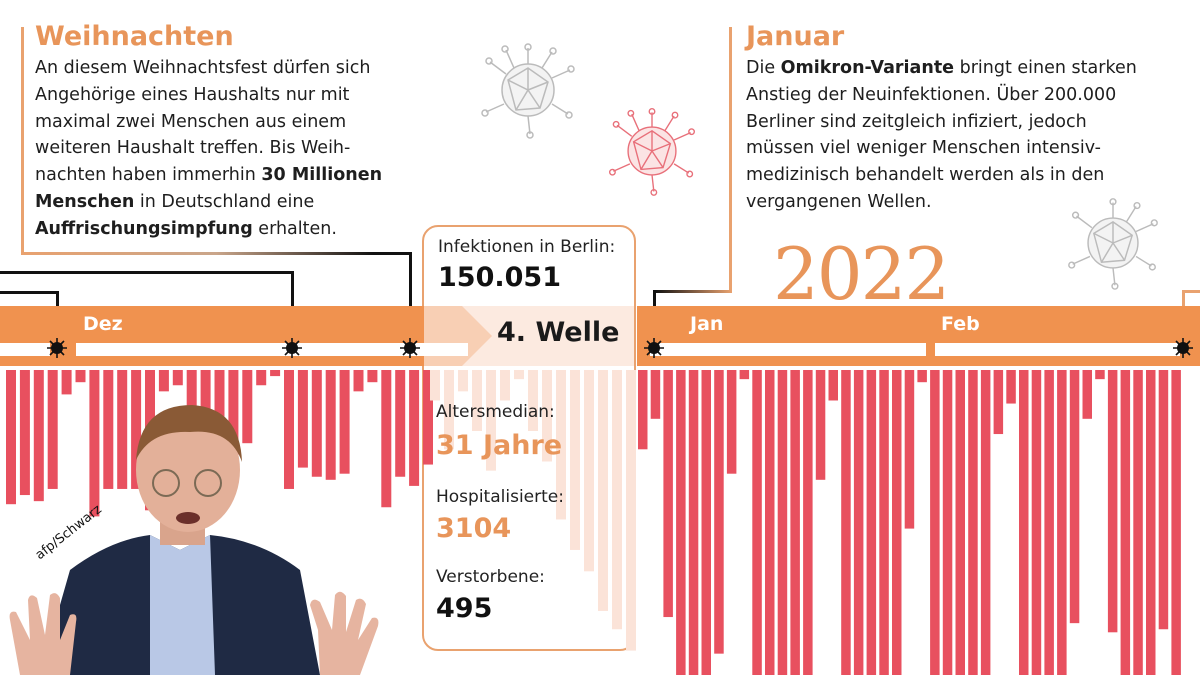 The width and height of the screenshot is (1200, 675). Describe the element at coordinates (500, 497) in the screenshot. I see `hospitalized-label: Hospitalisierte:` at that location.